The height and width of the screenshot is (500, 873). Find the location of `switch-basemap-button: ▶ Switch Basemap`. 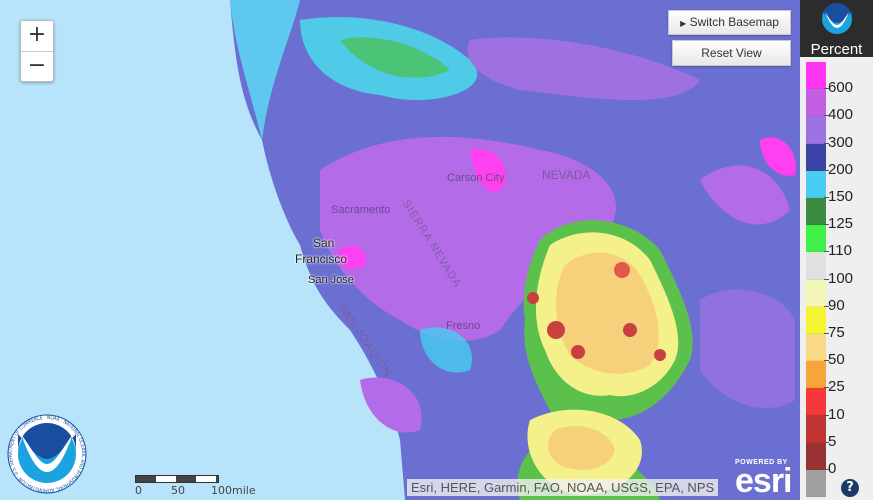

switch-basemap-button: ▶ Switch Basemap is located at coordinates (729, 22).